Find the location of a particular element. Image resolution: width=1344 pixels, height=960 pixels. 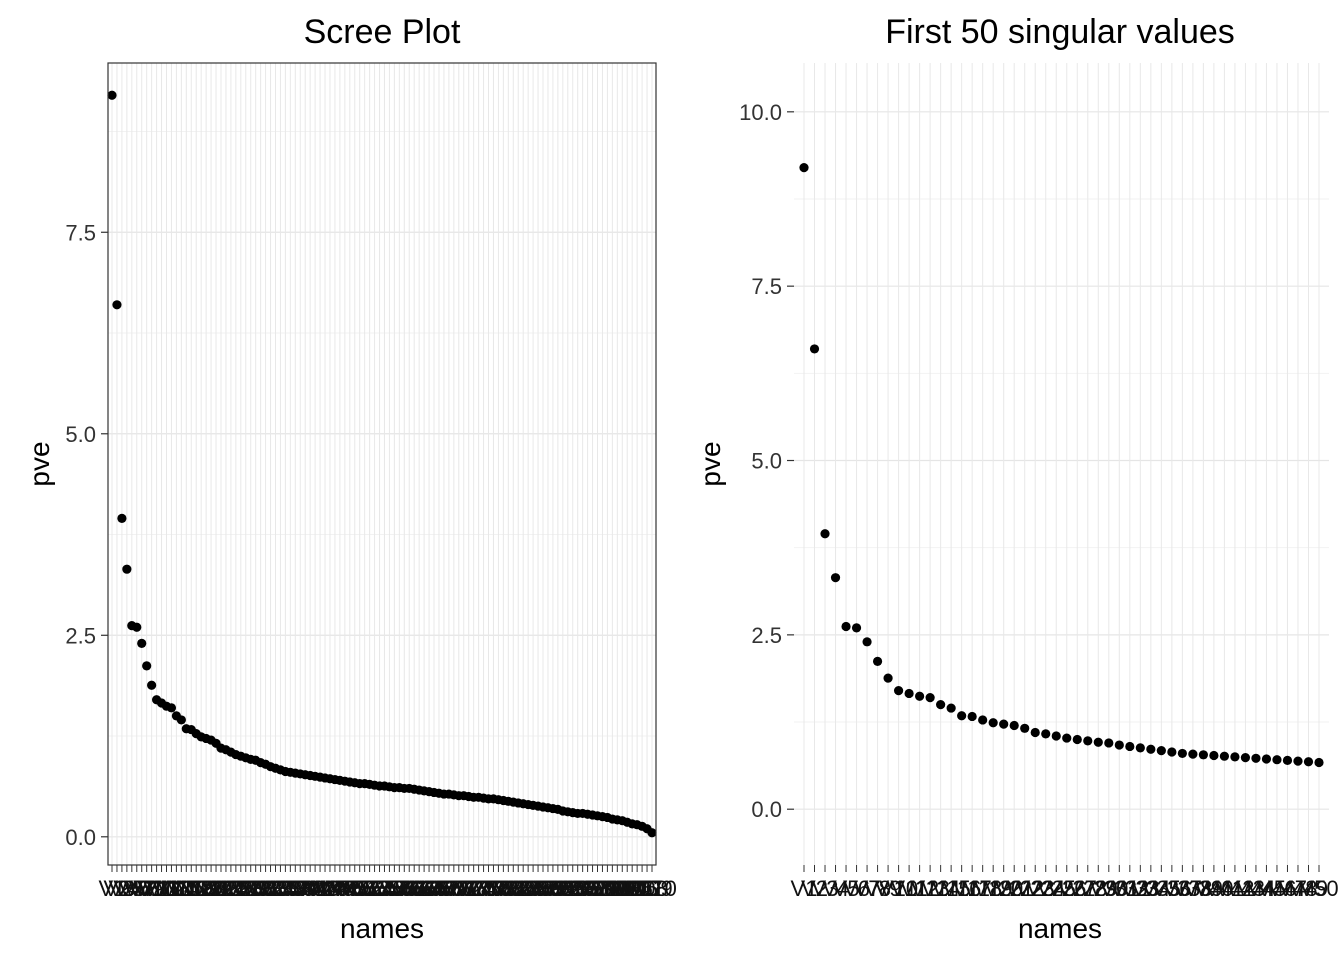

x-tick-label: V59 is located at coordinates (399, 888).